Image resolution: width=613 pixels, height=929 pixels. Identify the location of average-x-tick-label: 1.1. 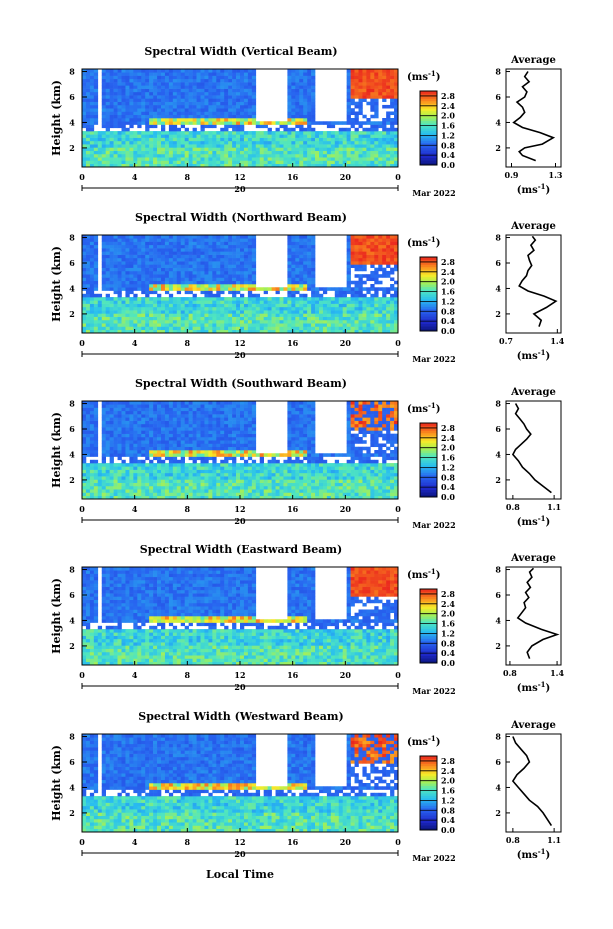
(554, 507).